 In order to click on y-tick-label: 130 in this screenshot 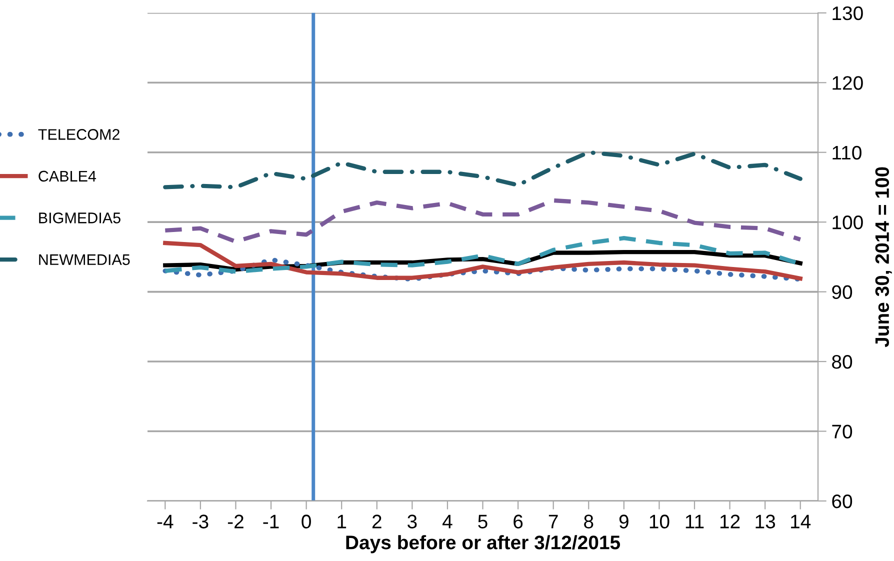, I will do `click(847, 13)`.